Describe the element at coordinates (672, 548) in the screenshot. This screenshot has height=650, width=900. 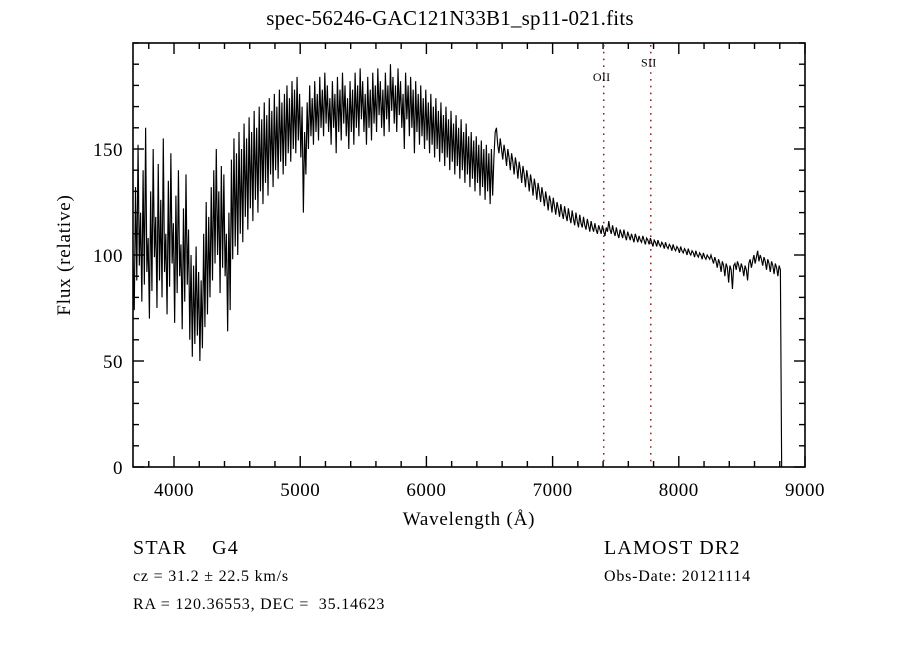
I see `survey-name-line: LAMOST DR2` at that location.